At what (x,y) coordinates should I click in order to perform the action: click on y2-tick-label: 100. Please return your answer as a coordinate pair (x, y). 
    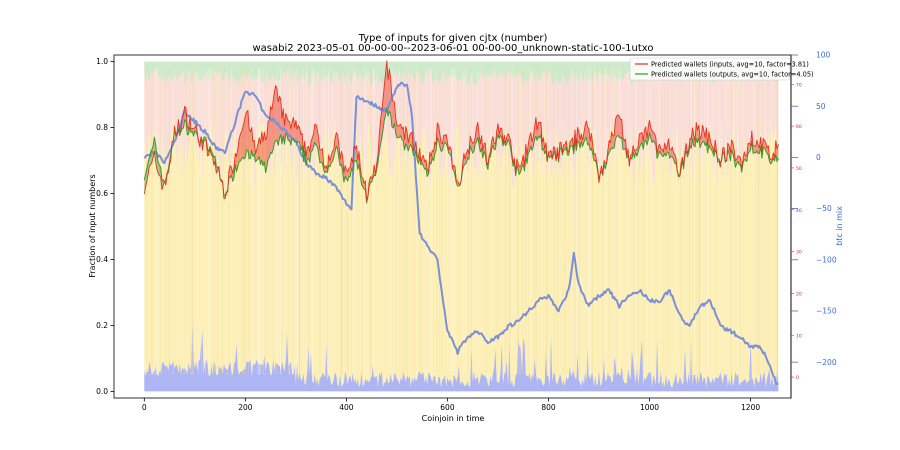
    Looking at the image, I should click on (823, 55).